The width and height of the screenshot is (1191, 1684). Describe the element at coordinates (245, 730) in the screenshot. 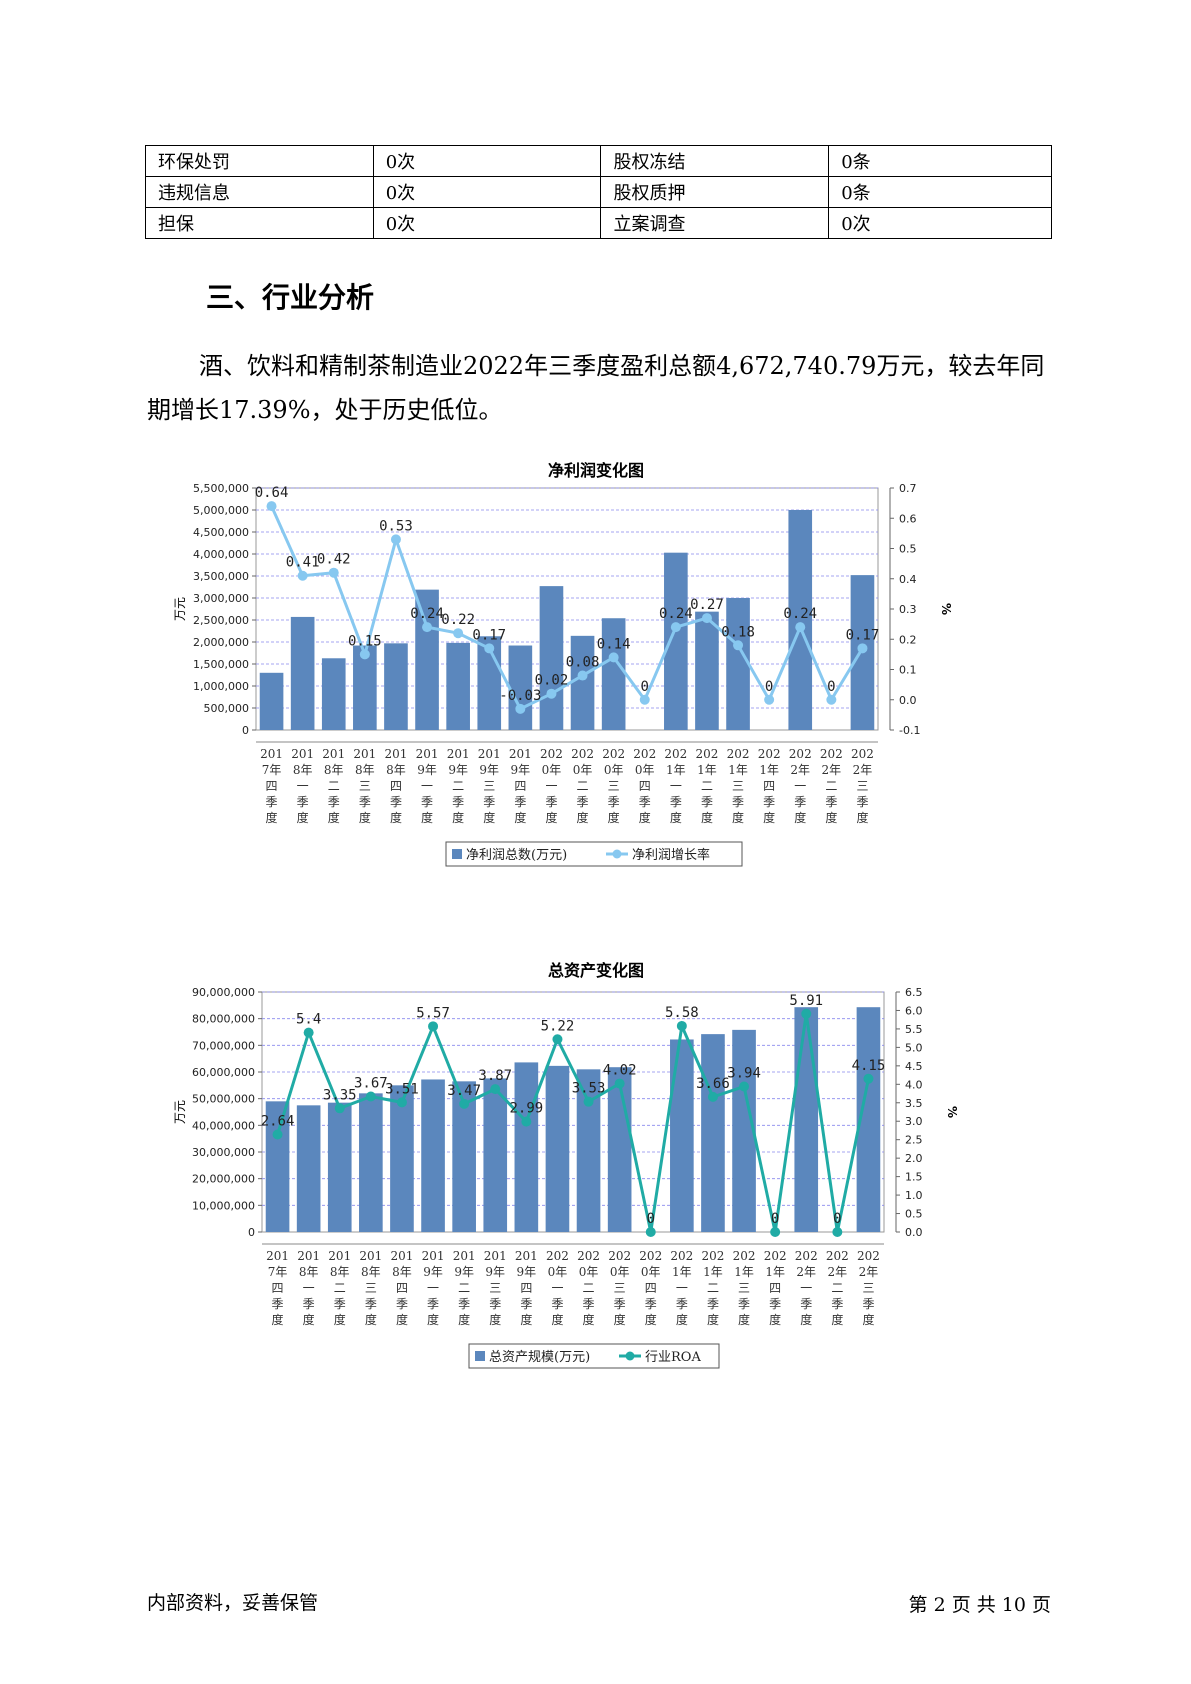

I see `y-tick-label: 0` at that location.